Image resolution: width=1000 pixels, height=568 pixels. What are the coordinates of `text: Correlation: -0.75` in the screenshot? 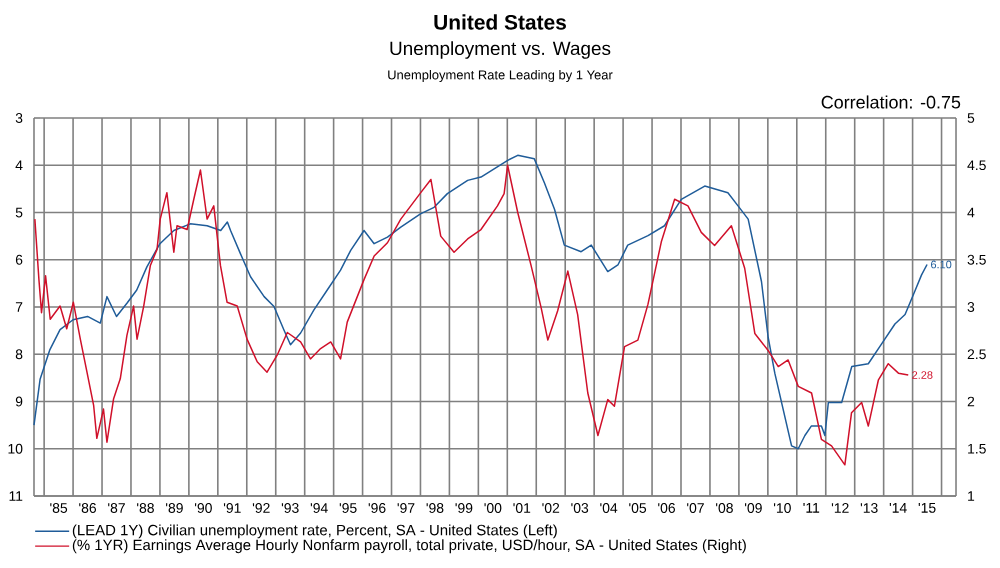 It's located at (891, 102).